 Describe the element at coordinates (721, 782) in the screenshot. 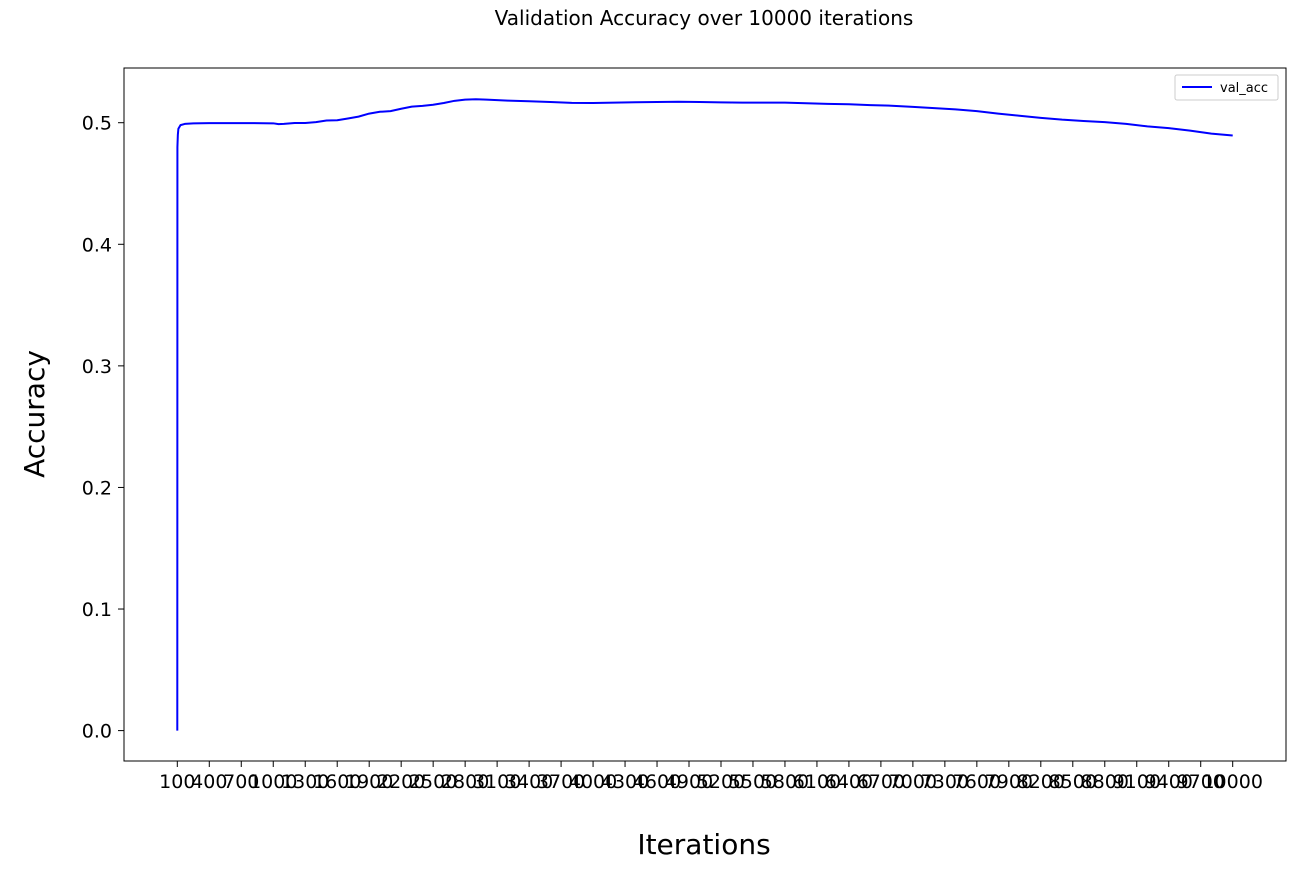

I see `x-tick-label: 5200` at that location.